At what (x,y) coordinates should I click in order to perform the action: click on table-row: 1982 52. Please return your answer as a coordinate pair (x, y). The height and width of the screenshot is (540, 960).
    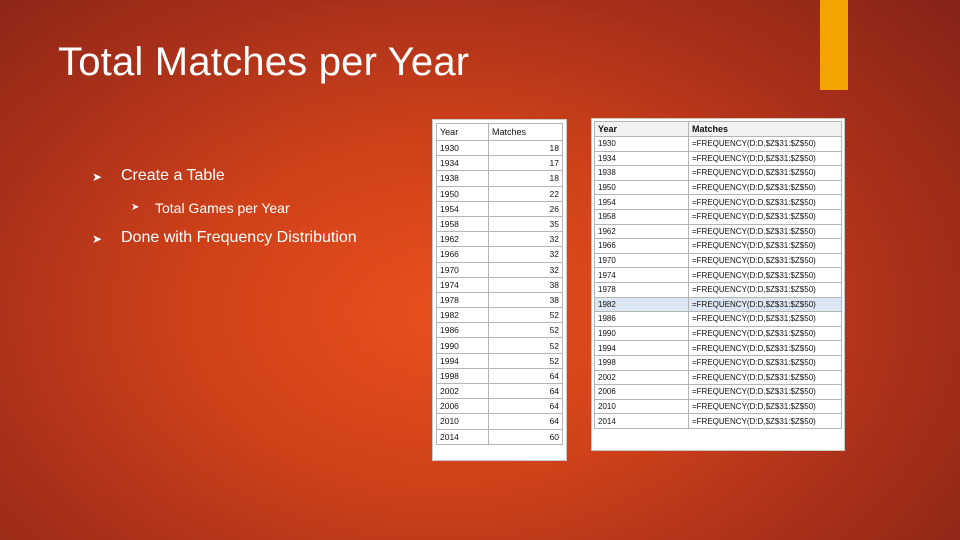
    Looking at the image, I should click on (499, 315).